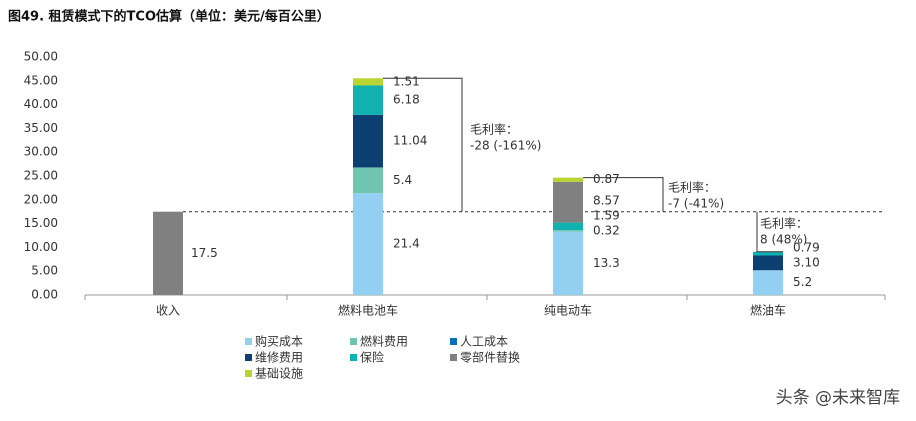 The width and height of the screenshot is (916, 421). What do you see at coordinates (41, 128) in the screenshot?
I see `y-tick-label: 35.00` at bounding box center [41, 128].